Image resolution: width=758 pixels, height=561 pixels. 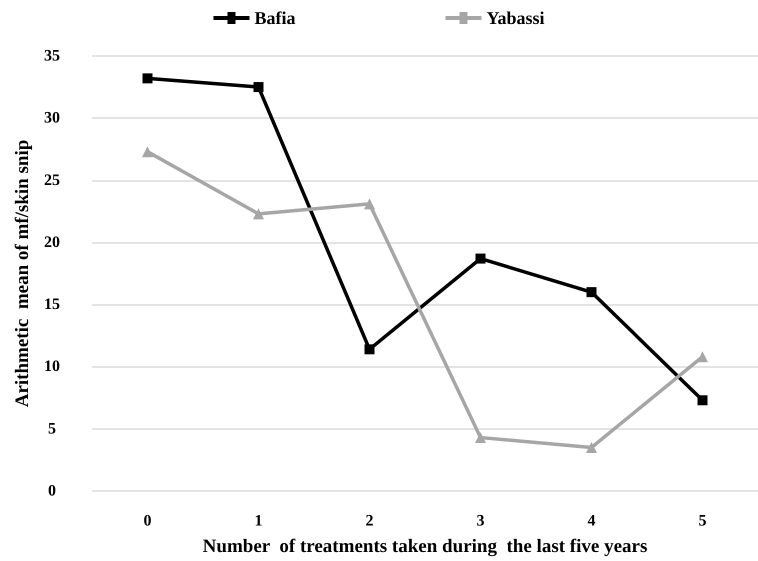 What do you see at coordinates (52, 429) in the screenshot?
I see `y-tick-label: 5` at bounding box center [52, 429].